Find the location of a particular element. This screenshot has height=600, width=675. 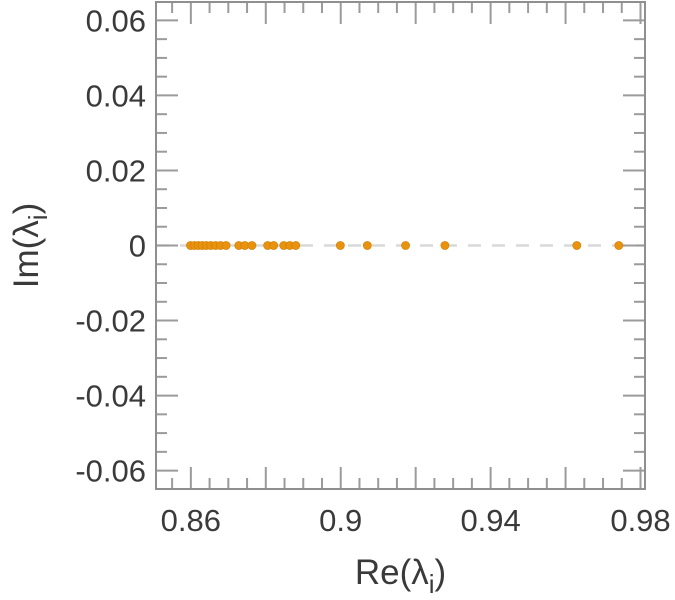

y-tick-label: -0.04 is located at coordinates (110, 396).